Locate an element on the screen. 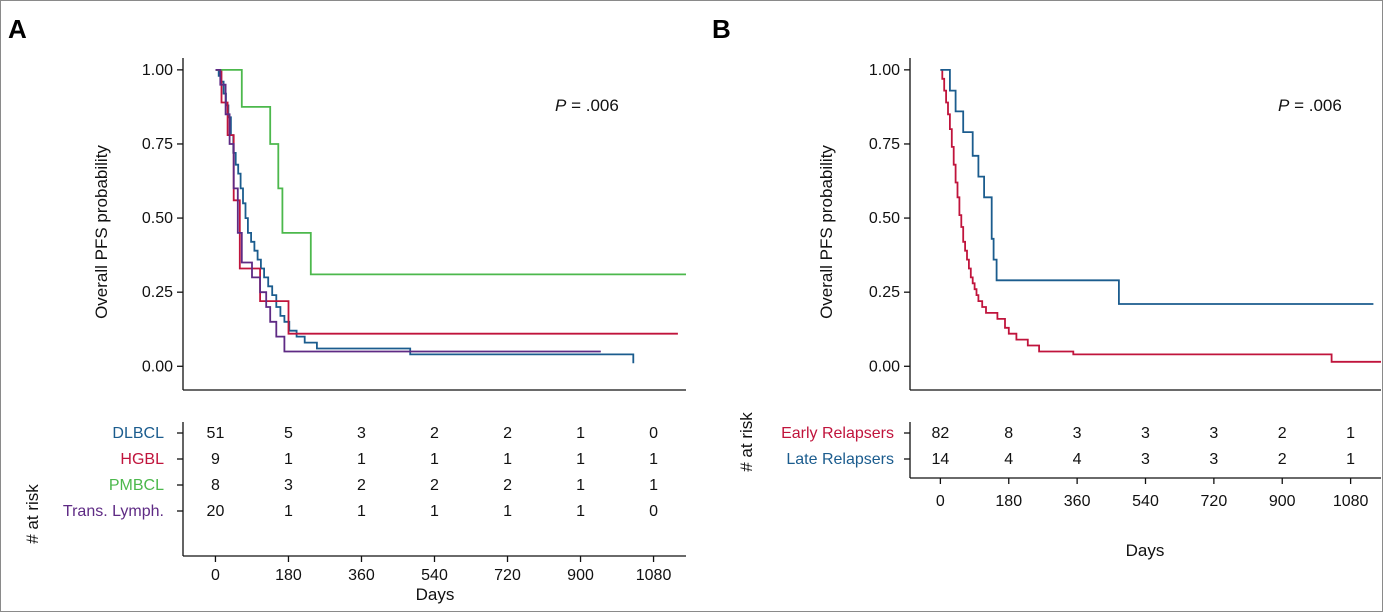  panel-a-risk-title: # at risk is located at coordinates (32, 514).